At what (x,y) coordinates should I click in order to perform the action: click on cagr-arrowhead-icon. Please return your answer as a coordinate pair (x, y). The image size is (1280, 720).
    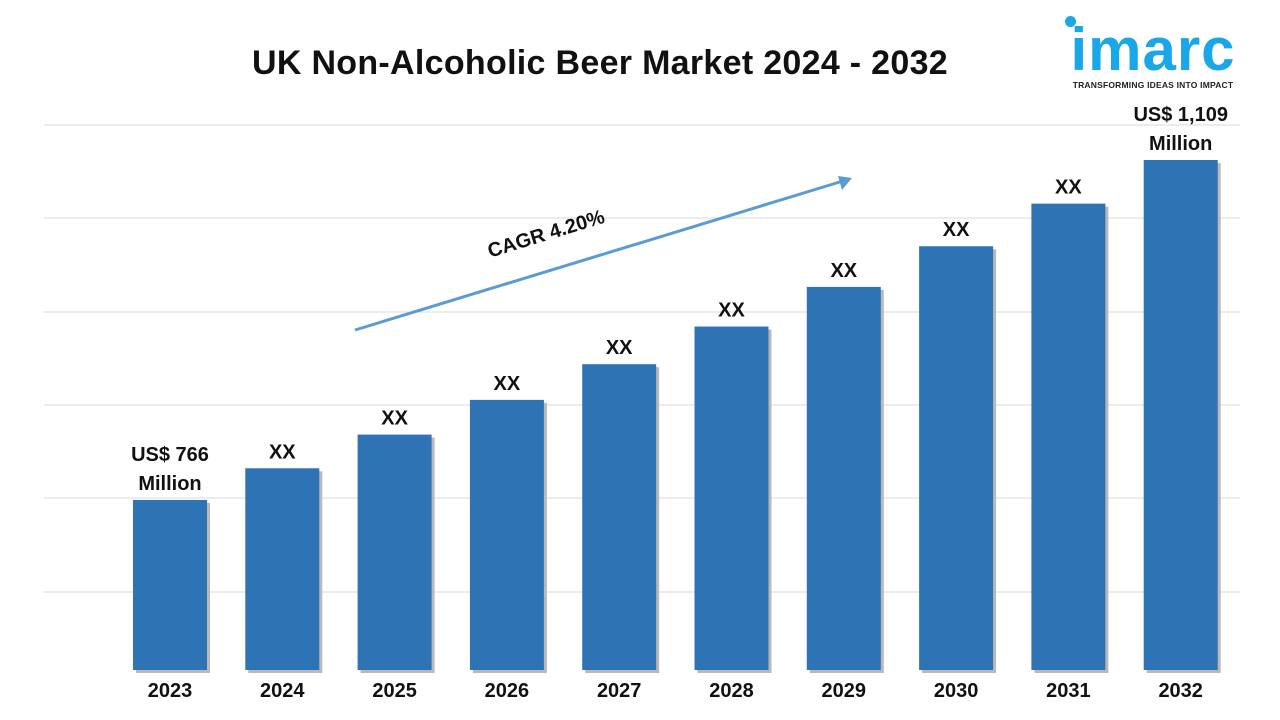
    Looking at the image, I should click on (845, 183).